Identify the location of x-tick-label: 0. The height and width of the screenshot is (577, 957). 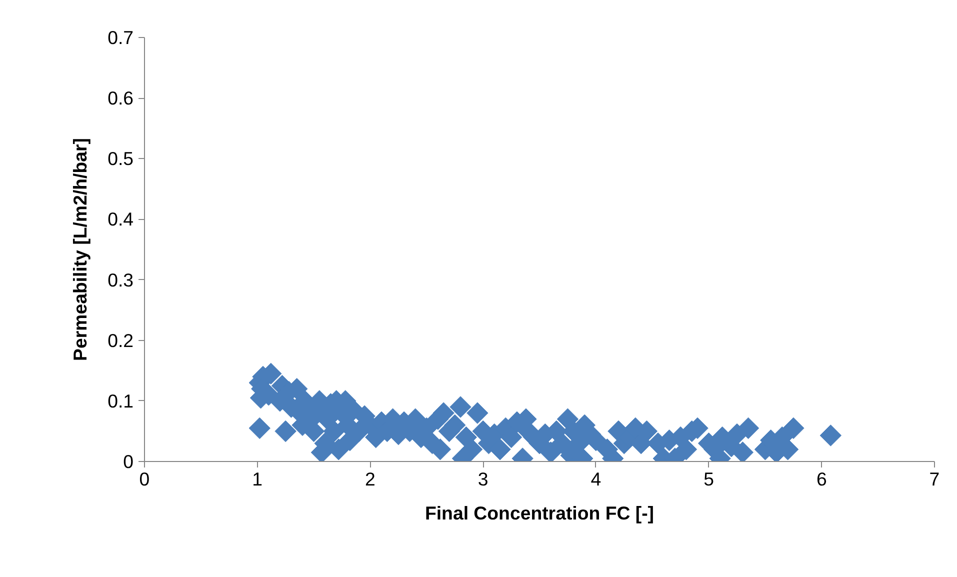
(144, 479).